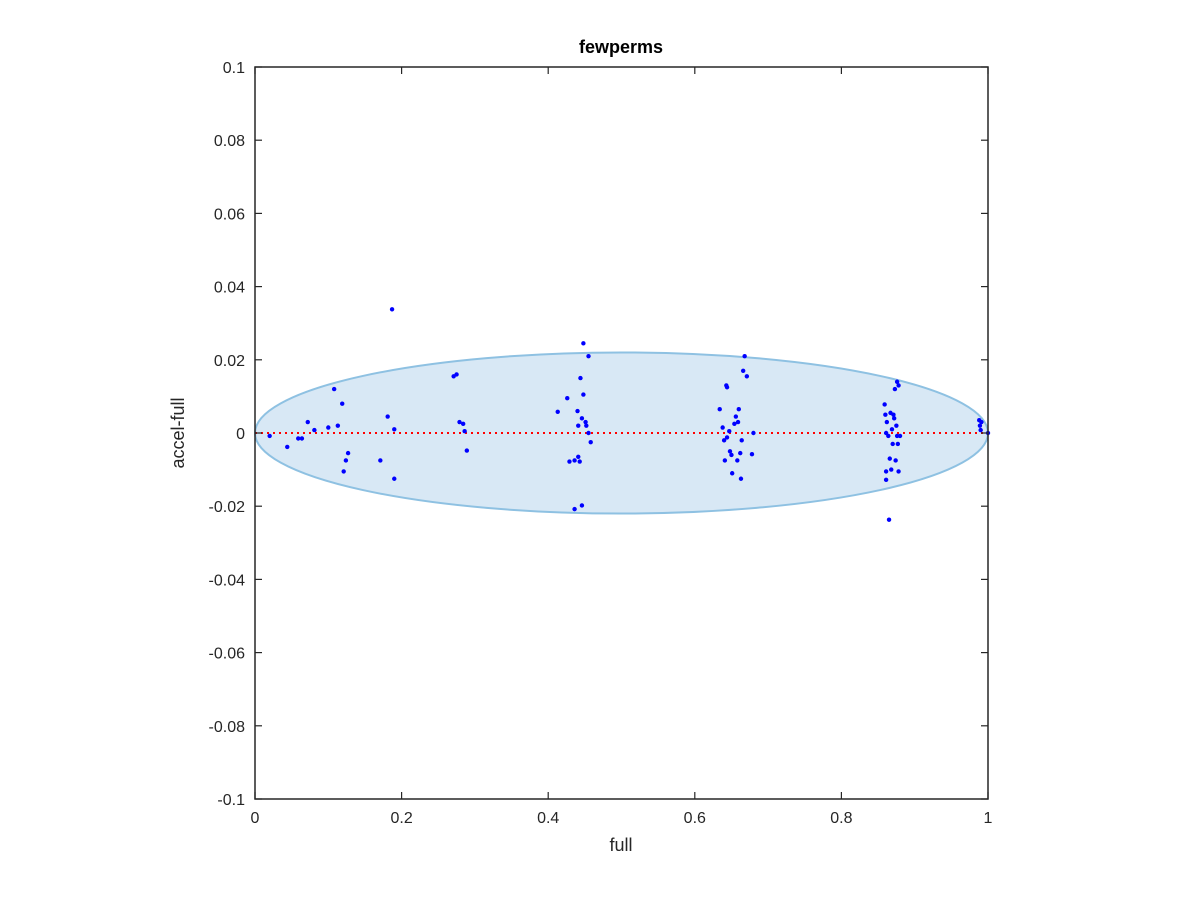 The image size is (1200, 900). What do you see at coordinates (621, 47) in the screenshot?
I see `chart-title: fewperms` at bounding box center [621, 47].